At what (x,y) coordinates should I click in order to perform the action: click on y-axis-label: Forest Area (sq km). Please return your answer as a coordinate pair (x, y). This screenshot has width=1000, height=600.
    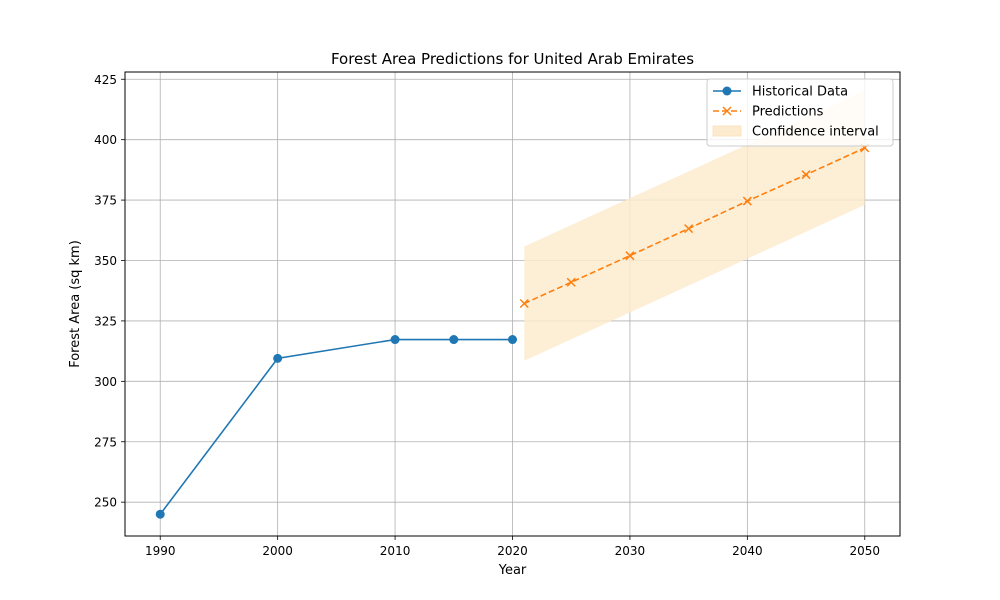
    Looking at the image, I should click on (75, 304).